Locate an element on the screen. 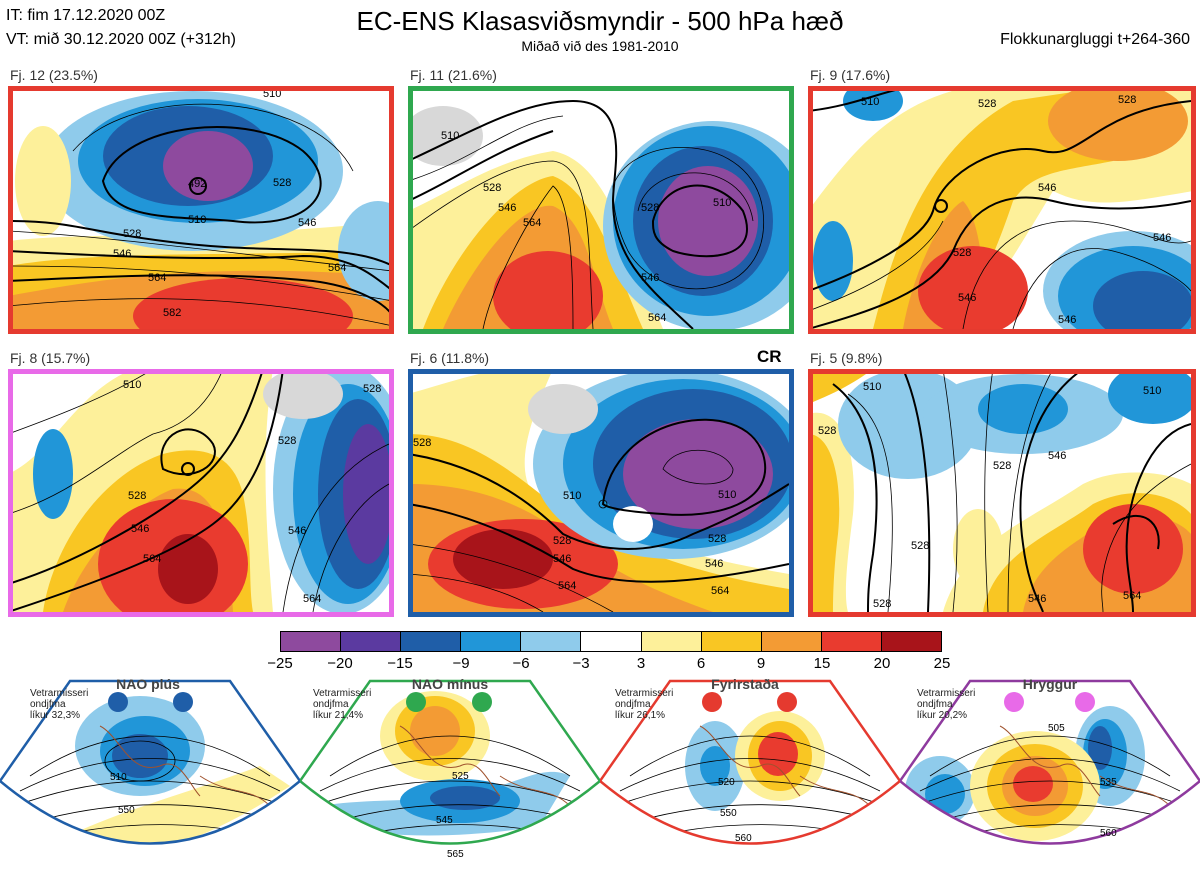  regime-note: Vetrarmisseri ondjfma líkur 20,2% is located at coordinates (946, 704).